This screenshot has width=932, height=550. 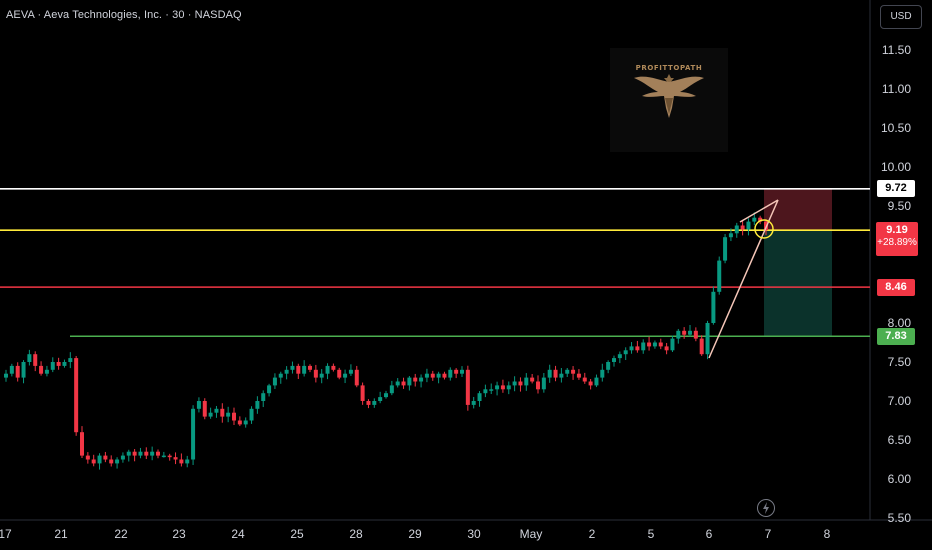 What do you see at coordinates (651, 534) in the screenshot?
I see `x-tick-label: 5` at bounding box center [651, 534].